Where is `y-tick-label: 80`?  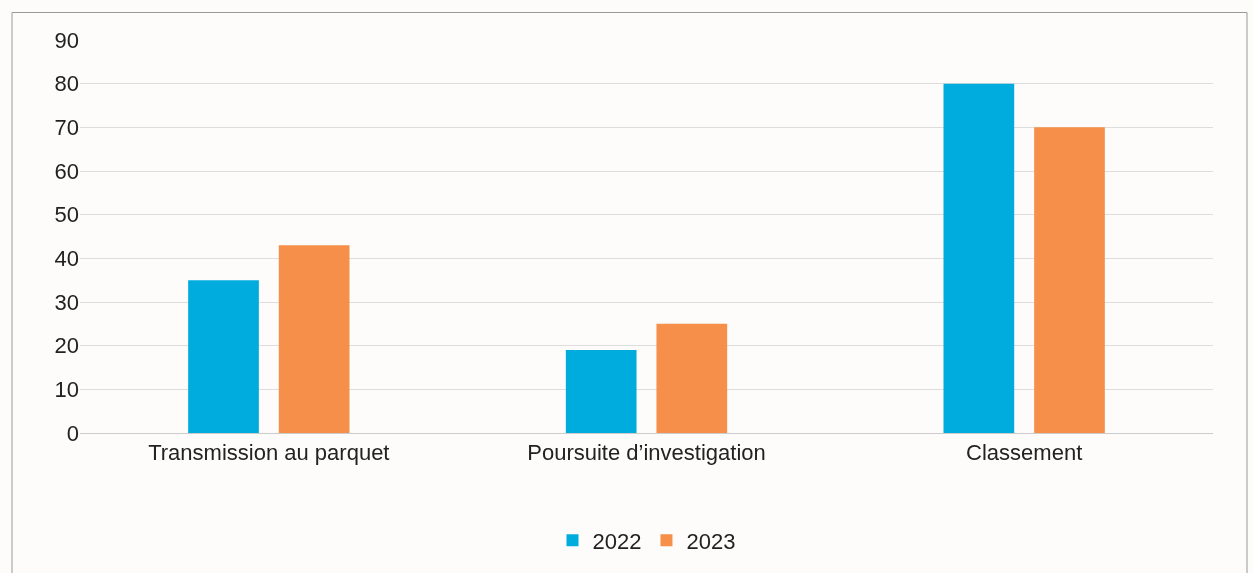 y-tick-label: 80 is located at coordinates (66, 84).